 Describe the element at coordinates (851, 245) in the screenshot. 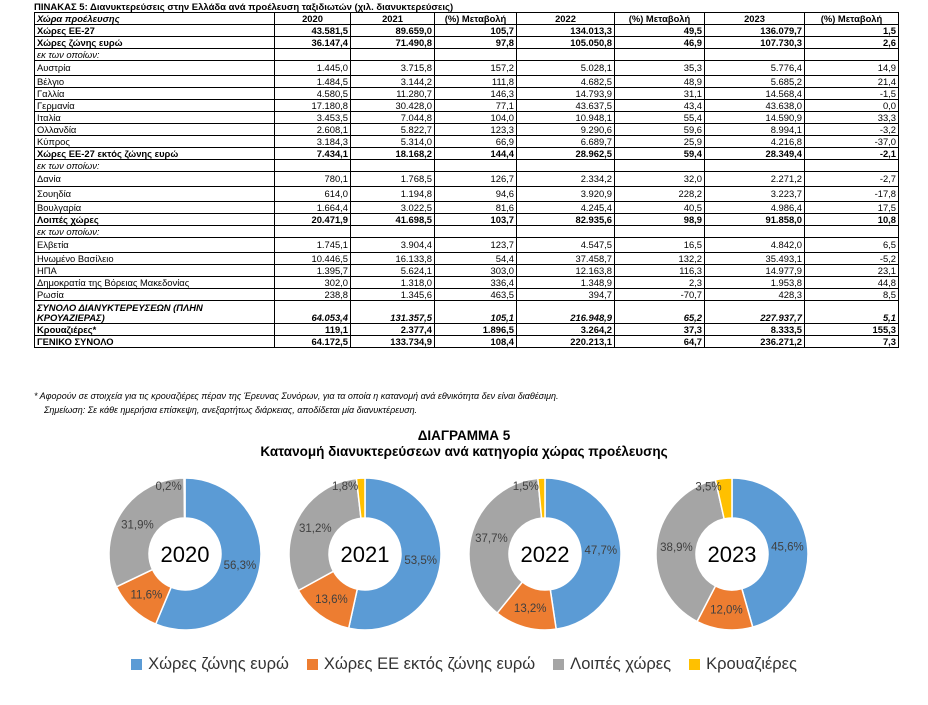

I see `value-cell: 6,5` at that location.